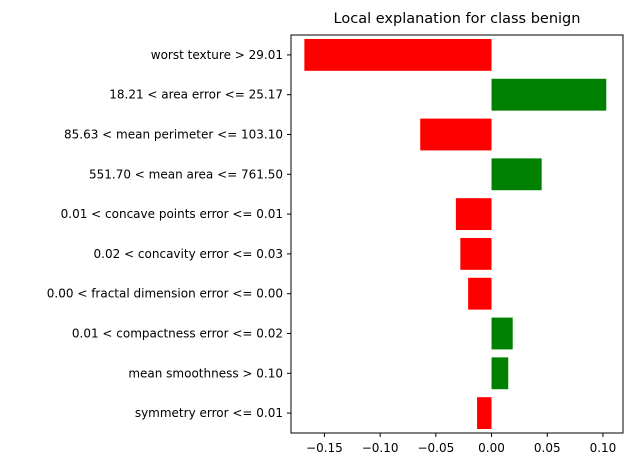 The image size is (630, 470). Describe the element at coordinates (177, 334) in the screenshot. I see `category-label: 0.01 < compactness error <= 0.02` at that location.